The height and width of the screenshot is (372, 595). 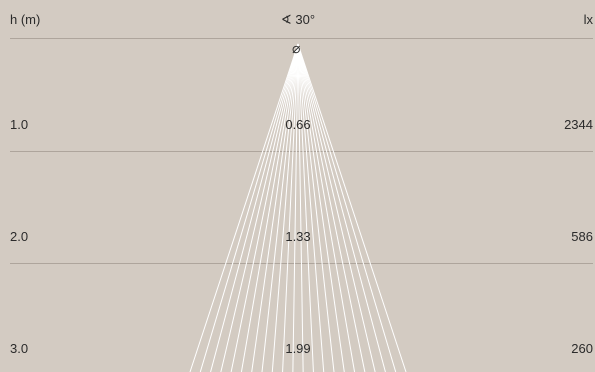 I want to click on row-height-3: 3.0, so click(x=19, y=348).